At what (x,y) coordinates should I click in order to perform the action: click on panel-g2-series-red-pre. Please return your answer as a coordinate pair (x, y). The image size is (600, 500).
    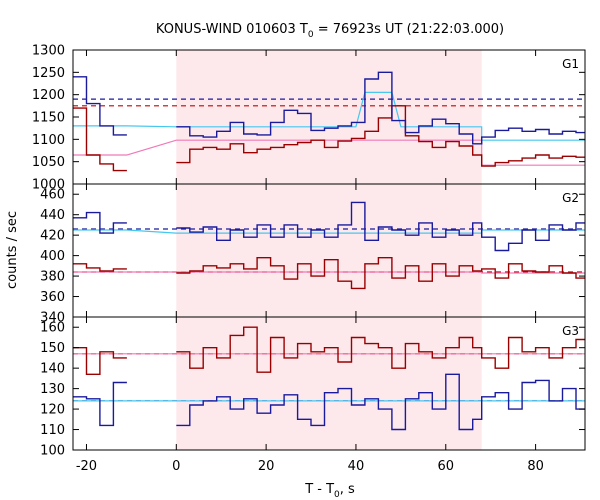
    Looking at the image, I should click on (100, 267).